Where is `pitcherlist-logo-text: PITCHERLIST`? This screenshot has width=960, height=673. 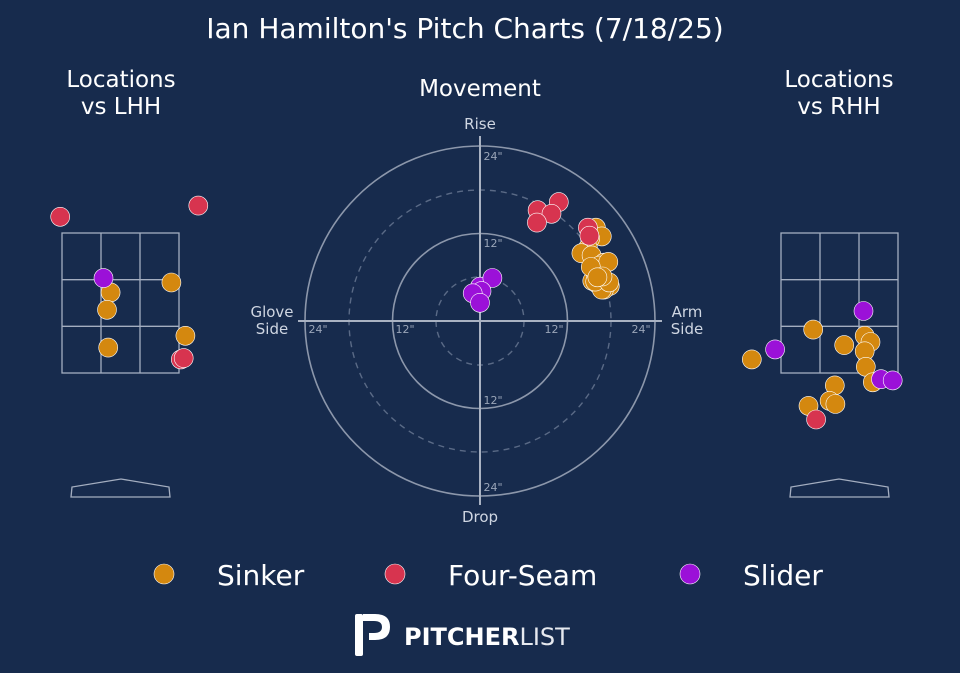 pitcherlist-logo-text: PITCHERLIST is located at coordinates (487, 637).